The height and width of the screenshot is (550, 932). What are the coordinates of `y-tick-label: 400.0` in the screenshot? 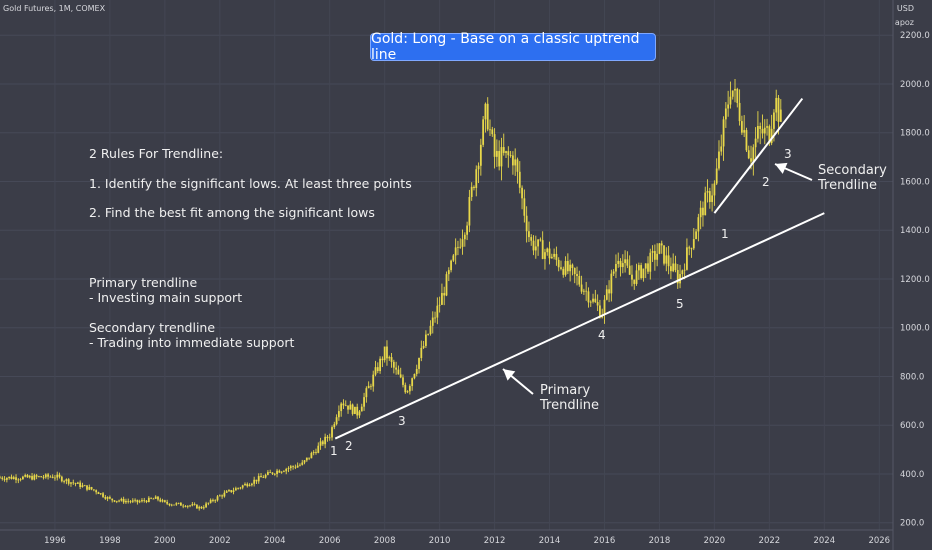 It's located at (912, 475).